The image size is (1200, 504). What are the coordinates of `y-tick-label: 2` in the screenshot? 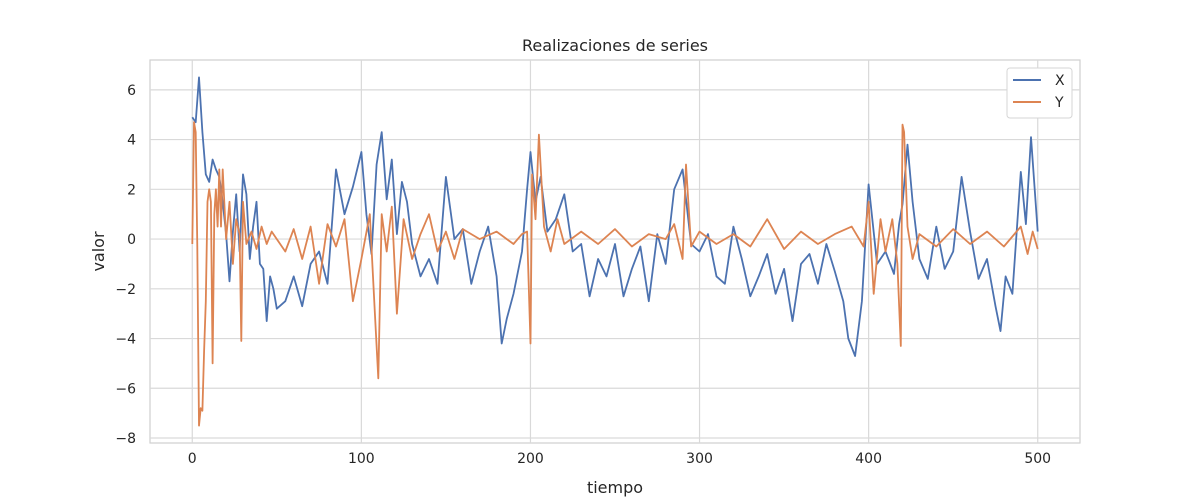 It's located at (131, 190).